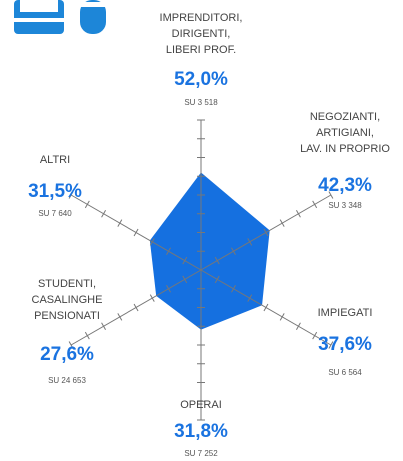 The width and height of the screenshot is (403, 461). Describe the element at coordinates (67, 354) in the screenshot. I see `value-label: 27,6%` at that location.